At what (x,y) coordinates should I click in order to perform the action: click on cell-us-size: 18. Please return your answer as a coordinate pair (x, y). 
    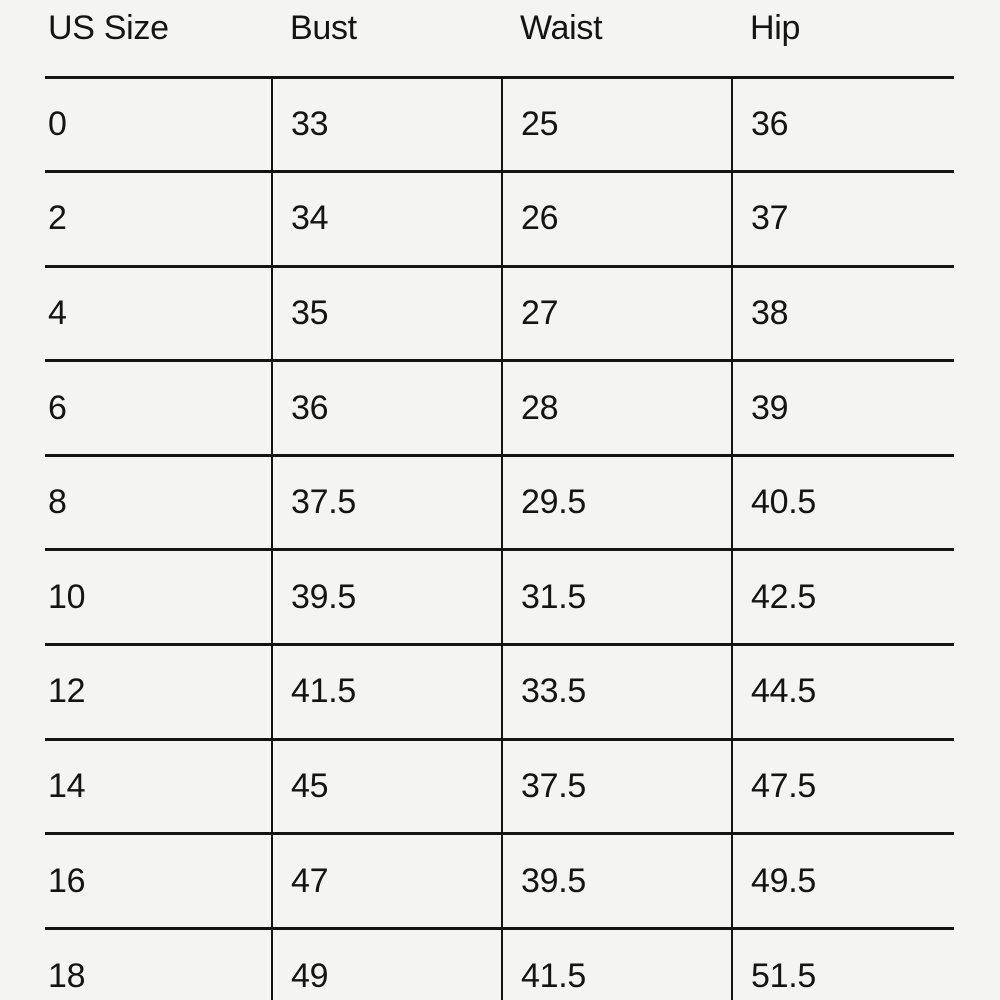
    Looking at the image, I should click on (158, 963).